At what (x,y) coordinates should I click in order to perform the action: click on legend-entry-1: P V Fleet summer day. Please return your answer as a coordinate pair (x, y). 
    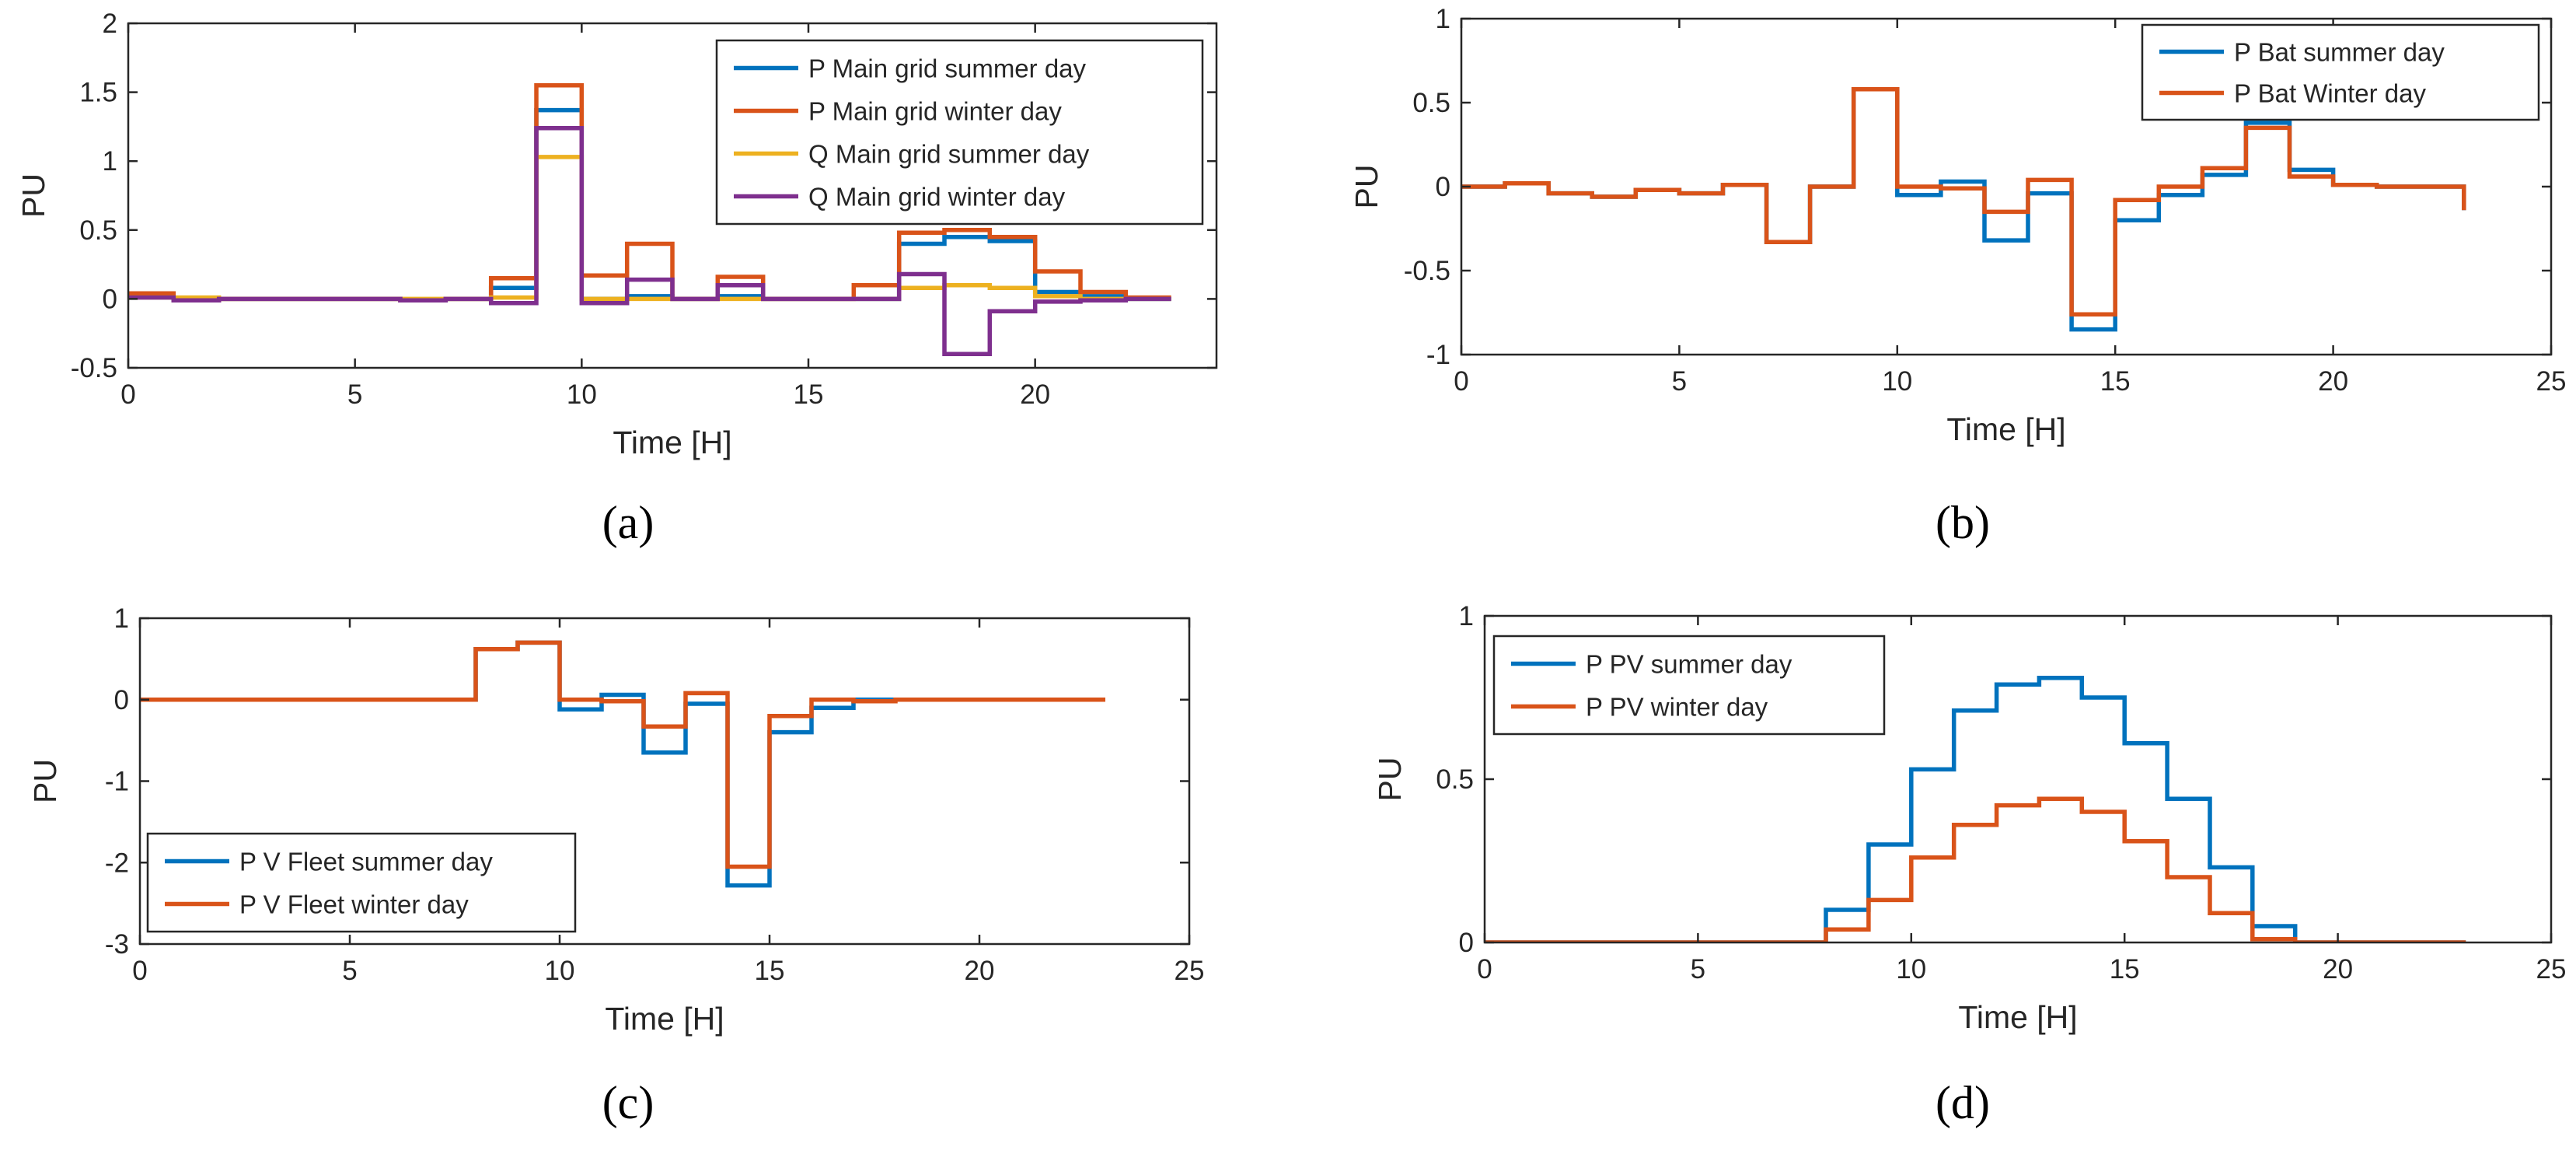
    Looking at the image, I should click on (366, 862).